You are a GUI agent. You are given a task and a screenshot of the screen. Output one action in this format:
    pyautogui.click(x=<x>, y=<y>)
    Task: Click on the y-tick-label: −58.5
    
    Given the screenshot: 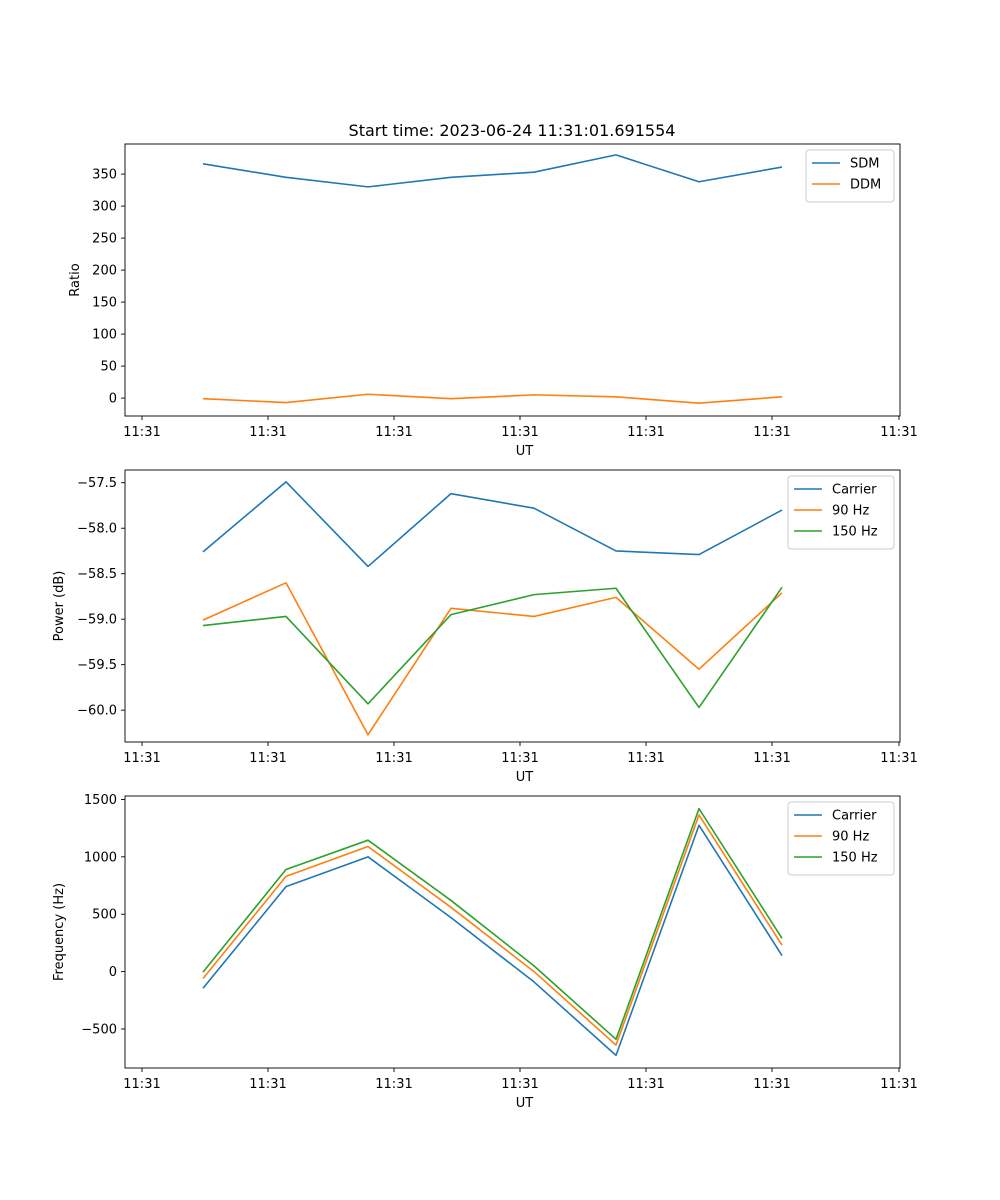 What is the action you would take?
    pyautogui.click(x=97, y=574)
    